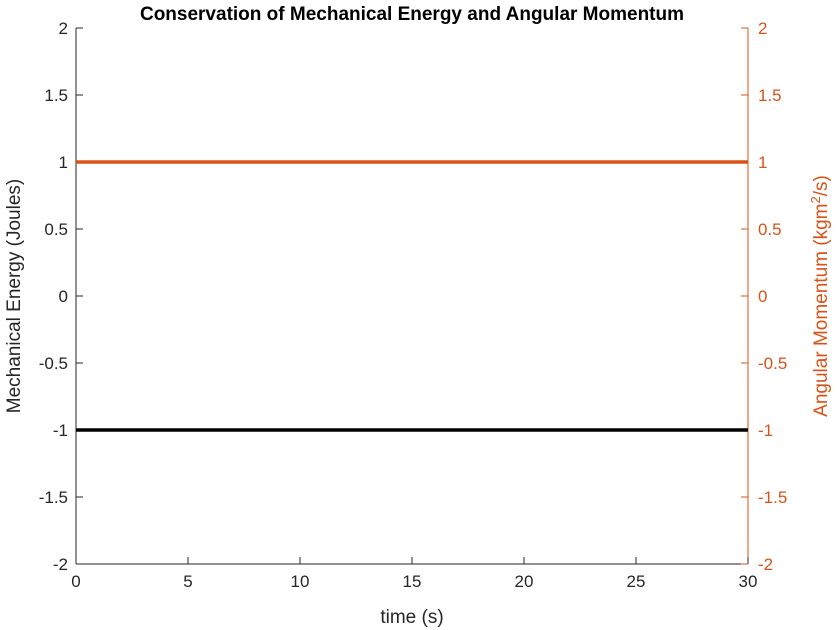  Describe the element at coordinates (56, 95) in the screenshot. I see `left-y-tick-label: 1.5` at that location.